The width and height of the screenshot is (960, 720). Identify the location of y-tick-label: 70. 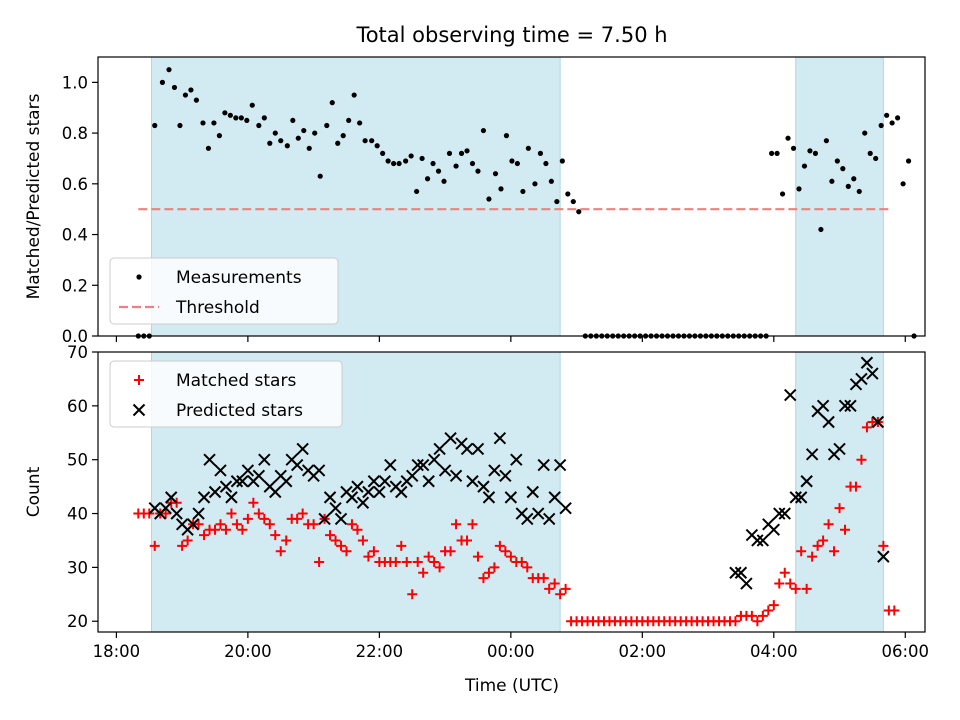
(77, 352).